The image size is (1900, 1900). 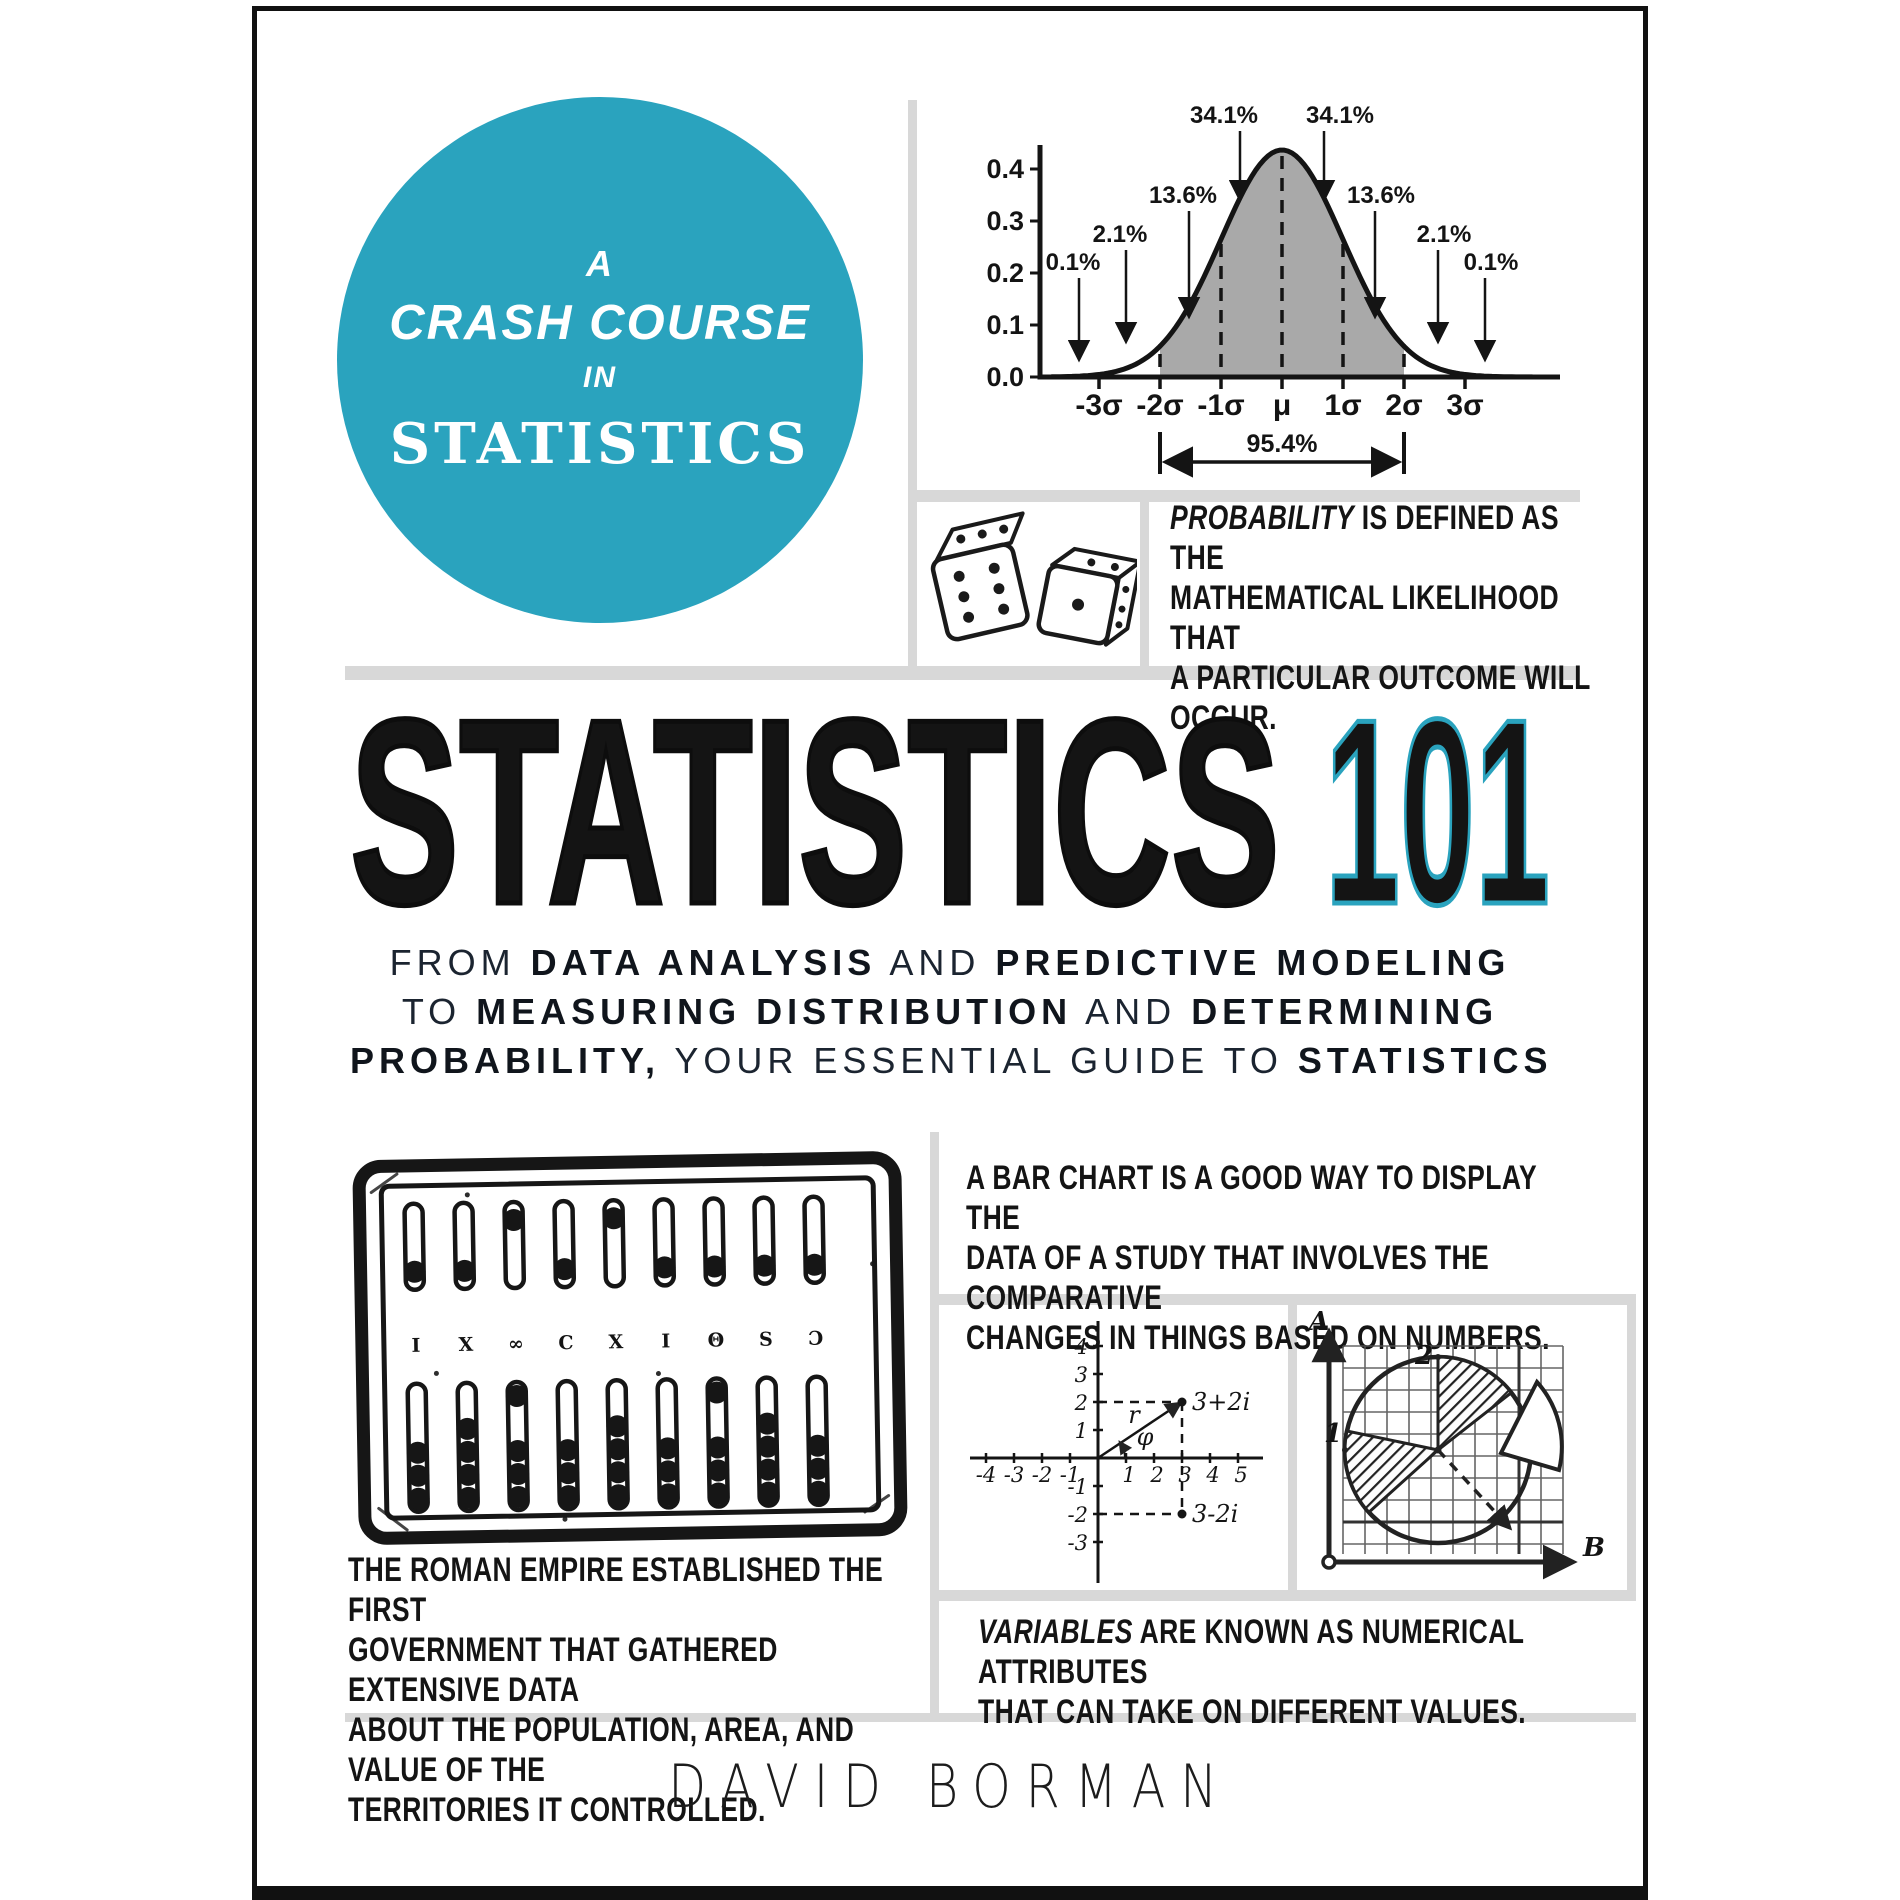 What do you see at coordinates (1240, 1475) in the screenshot?
I see `svg-text: 5` at bounding box center [1240, 1475].